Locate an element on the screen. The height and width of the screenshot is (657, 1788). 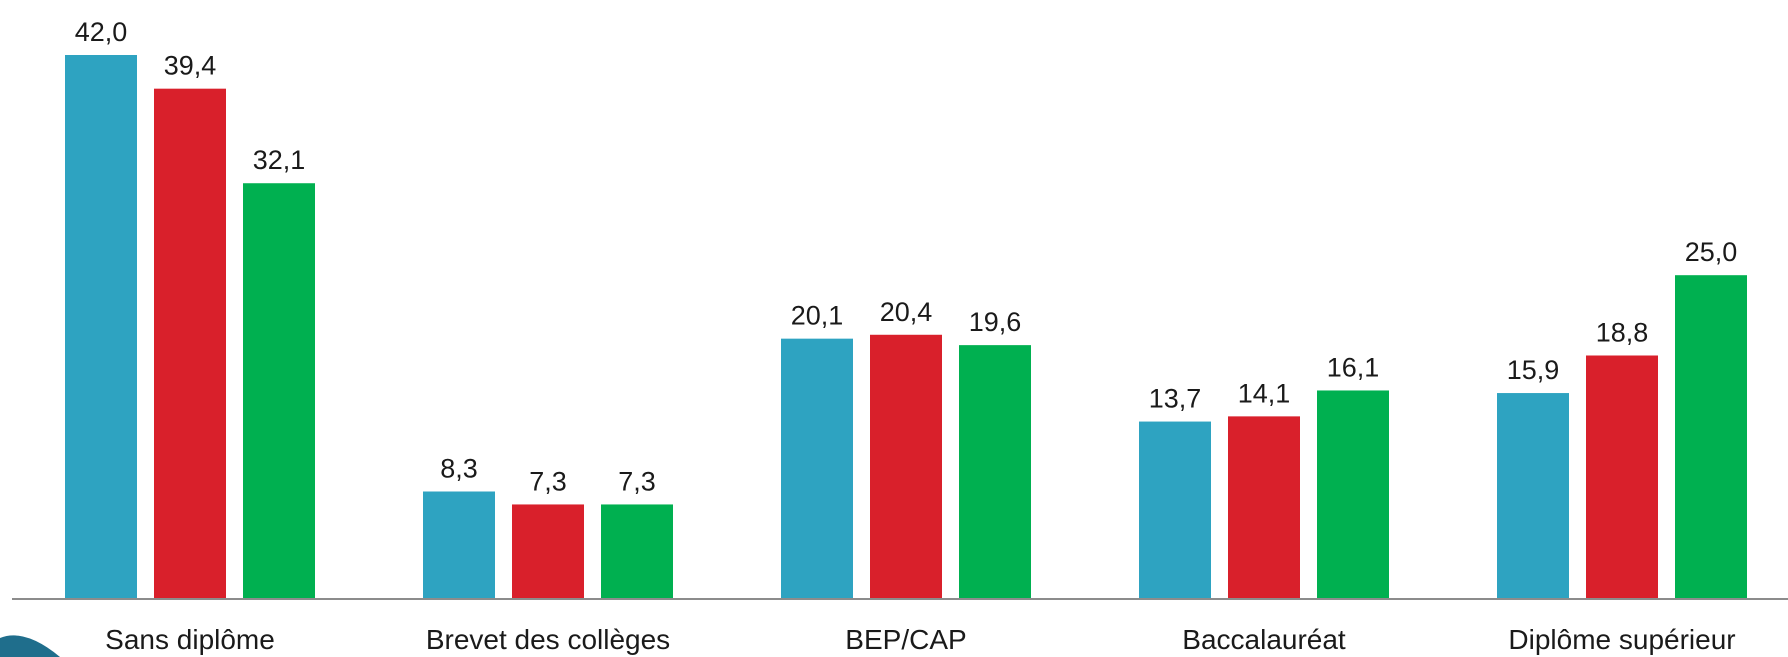
category-label: BEP/CAP is located at coordinates (905, 639).